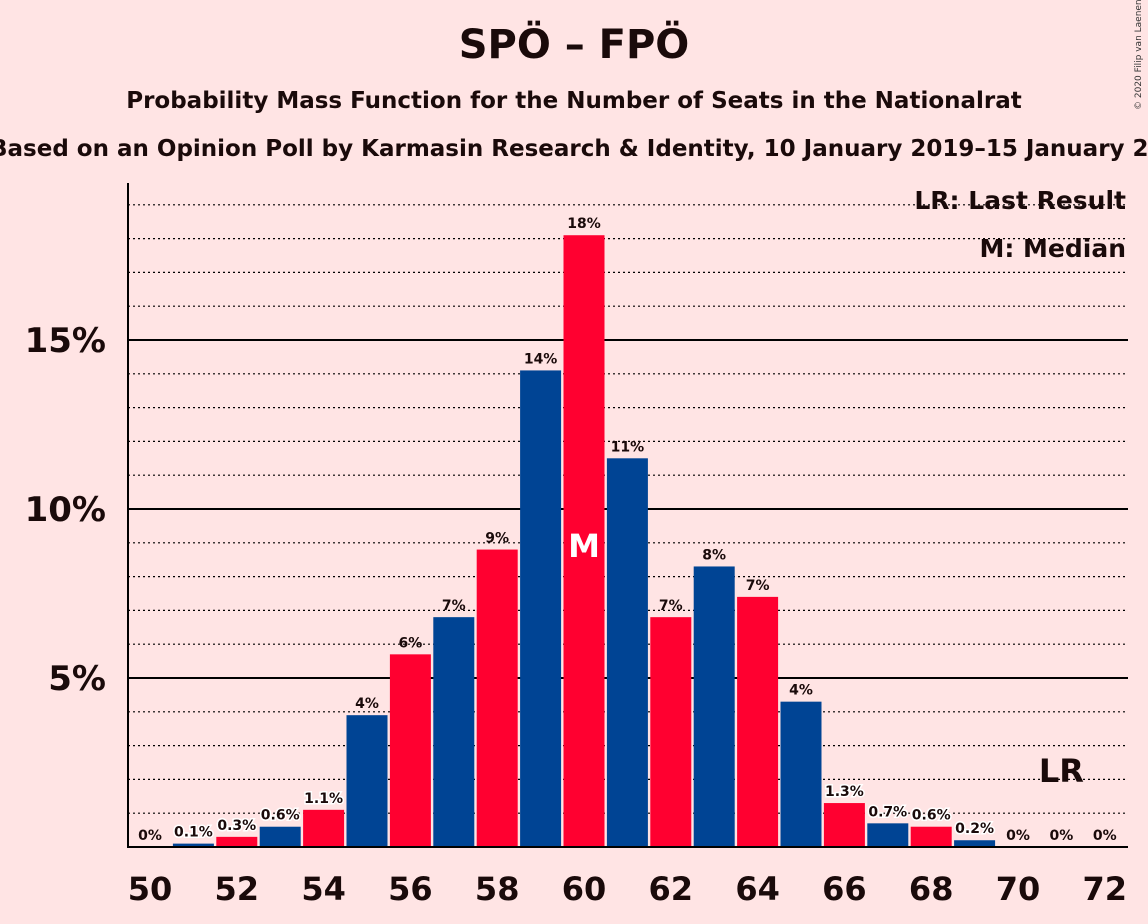 The image size is (1148, 924). What do you see at coordinates (628, 447) in the screenshot?
I see `bar-value-label: 11%` at bounding box center [628, 447].